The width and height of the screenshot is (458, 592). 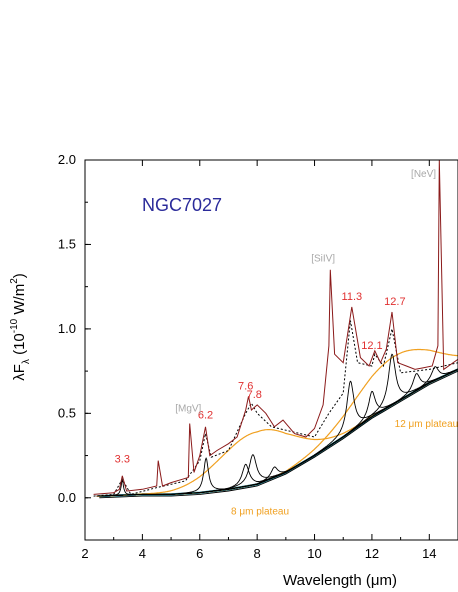 What do you see at coordinates (19, 372) in the screenshot?
I see `y-axis-title-lambda: λF` at bounding box center [19, 372].